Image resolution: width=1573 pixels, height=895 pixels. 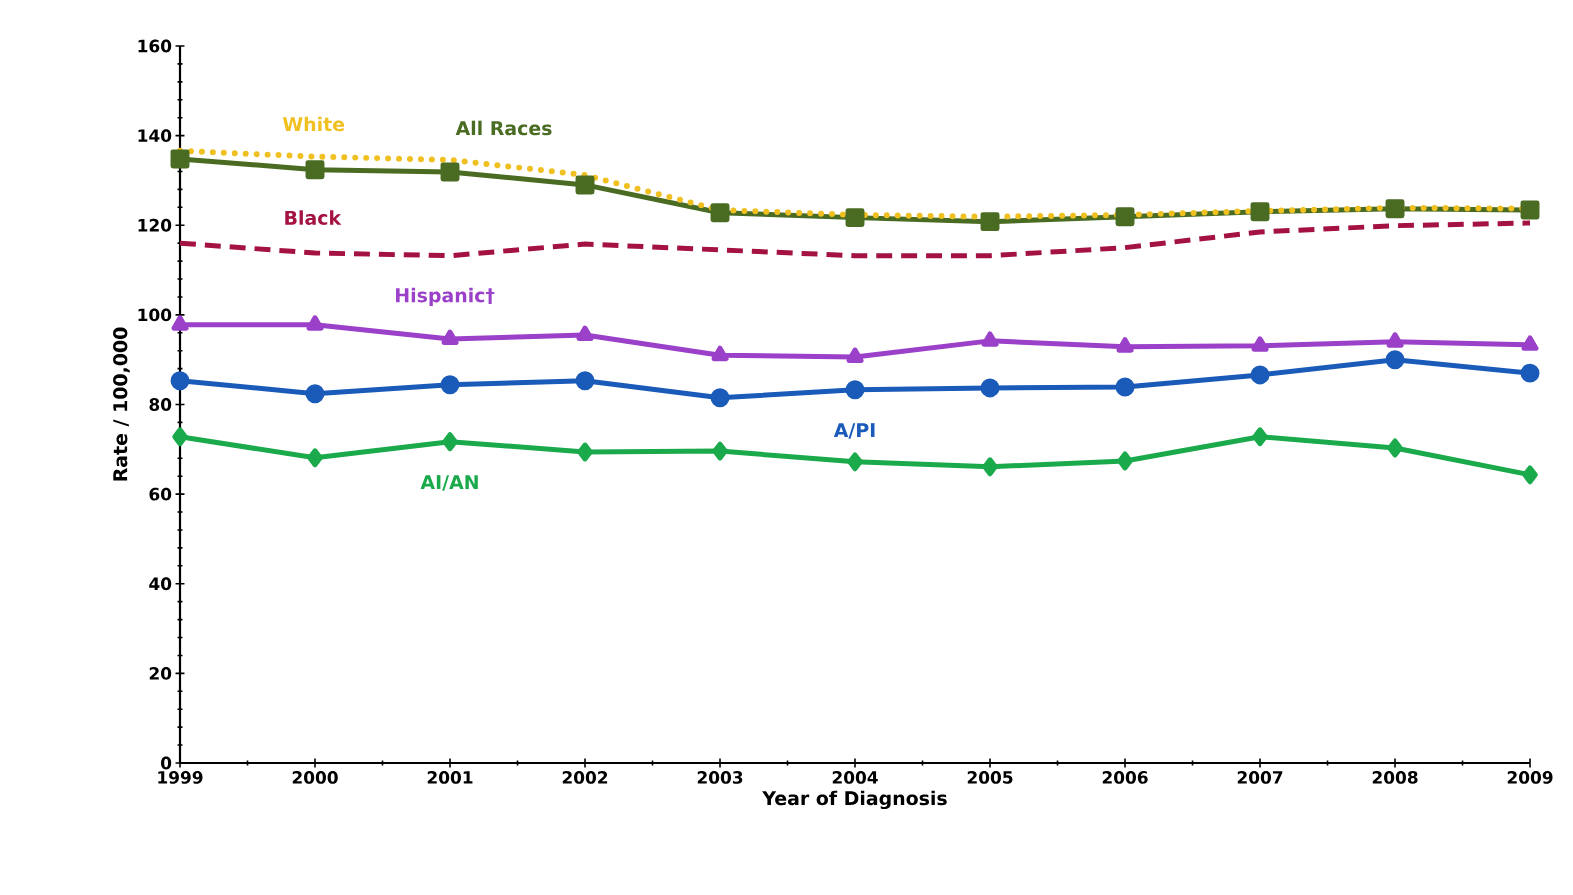 What do you see at coordinates (313, 124) in the screenshot?
I see `series-label: White` at bounding box center [313, 124].